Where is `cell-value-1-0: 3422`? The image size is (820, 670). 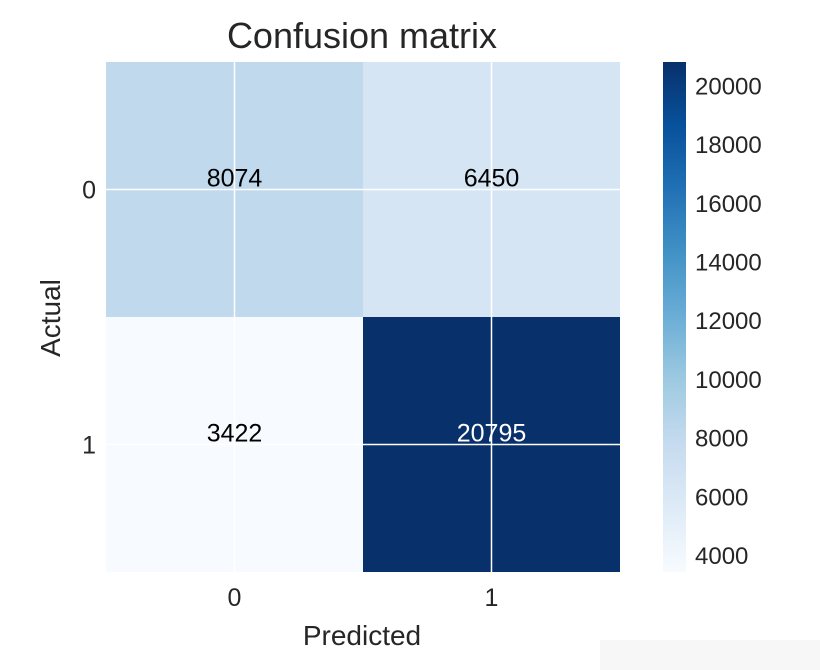 cell-value-1-0: 3422 is located at coordinates (235, 434).